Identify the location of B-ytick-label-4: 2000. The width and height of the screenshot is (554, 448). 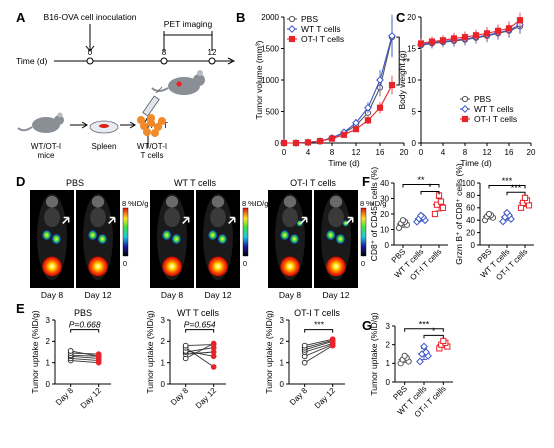
(270, 17).